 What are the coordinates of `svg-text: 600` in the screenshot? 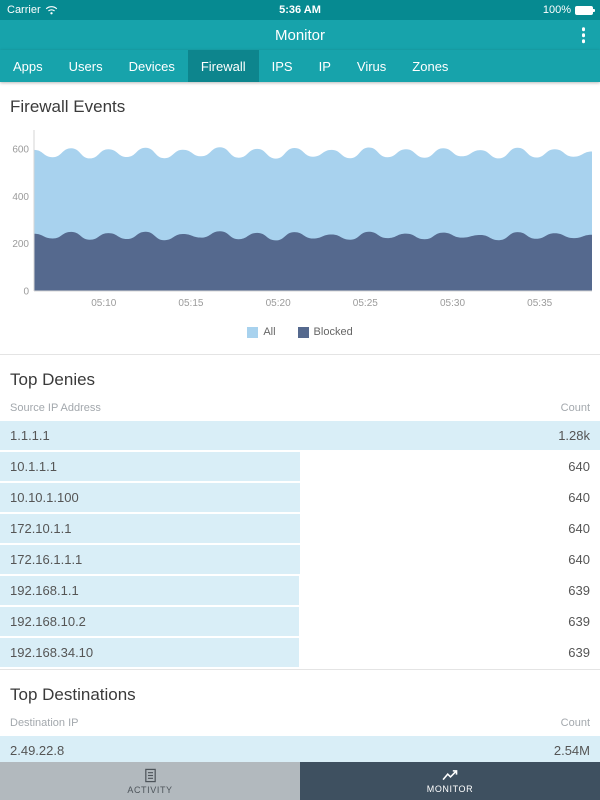 It's located at (20, 150).